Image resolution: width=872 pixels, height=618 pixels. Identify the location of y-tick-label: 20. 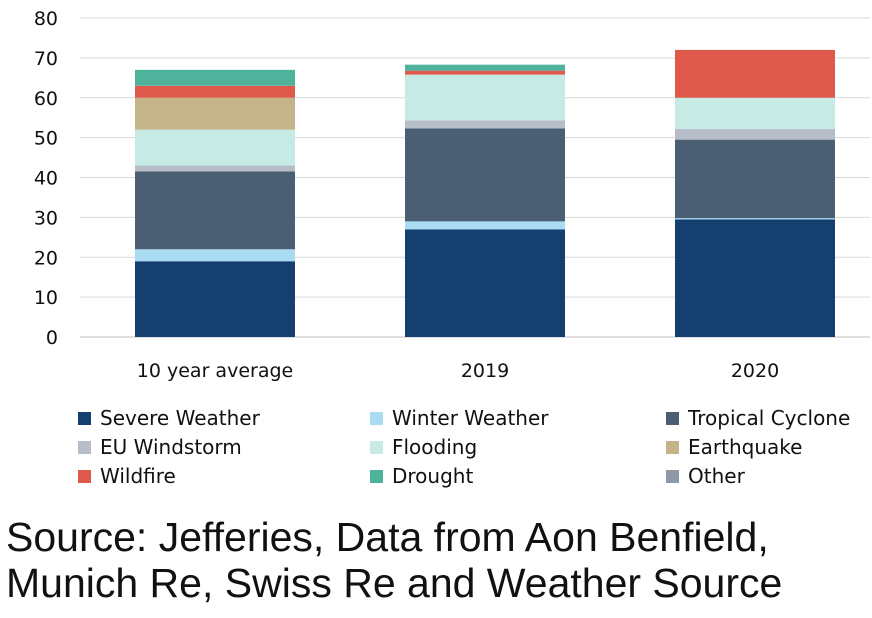
(46, 258).